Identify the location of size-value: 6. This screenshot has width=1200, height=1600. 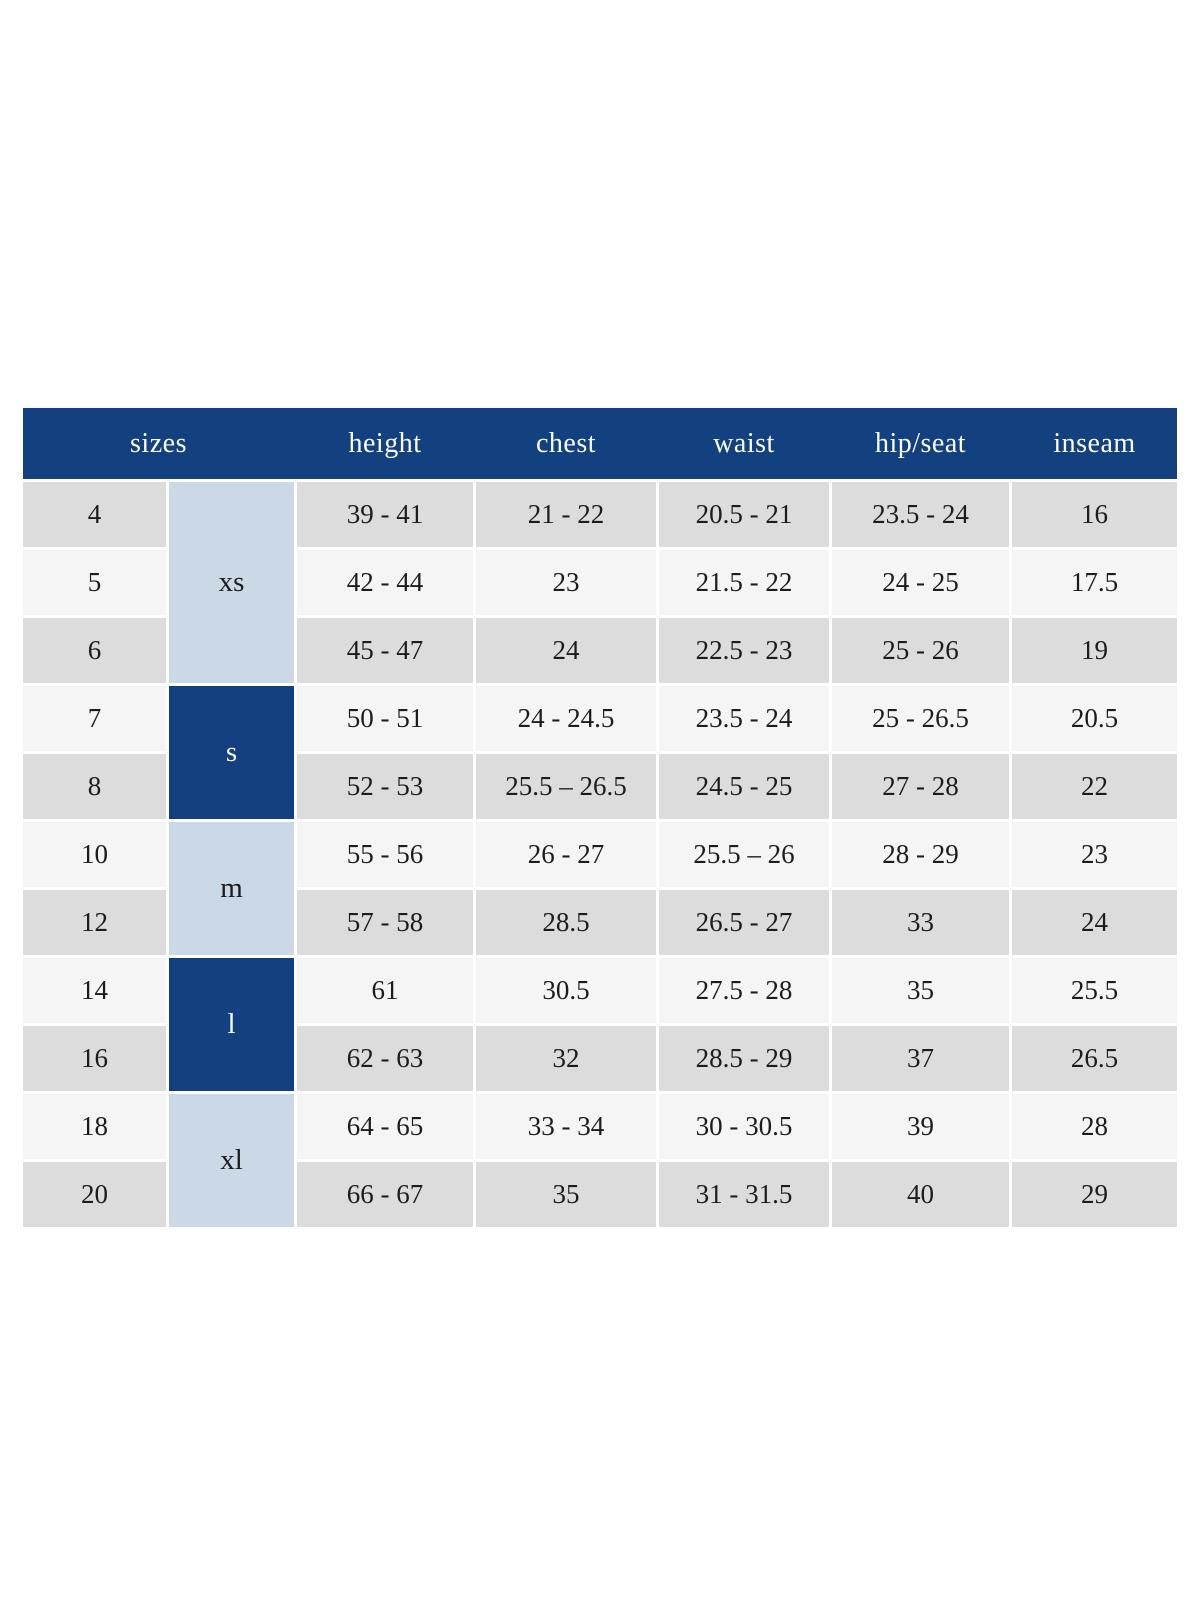
(94, 650).